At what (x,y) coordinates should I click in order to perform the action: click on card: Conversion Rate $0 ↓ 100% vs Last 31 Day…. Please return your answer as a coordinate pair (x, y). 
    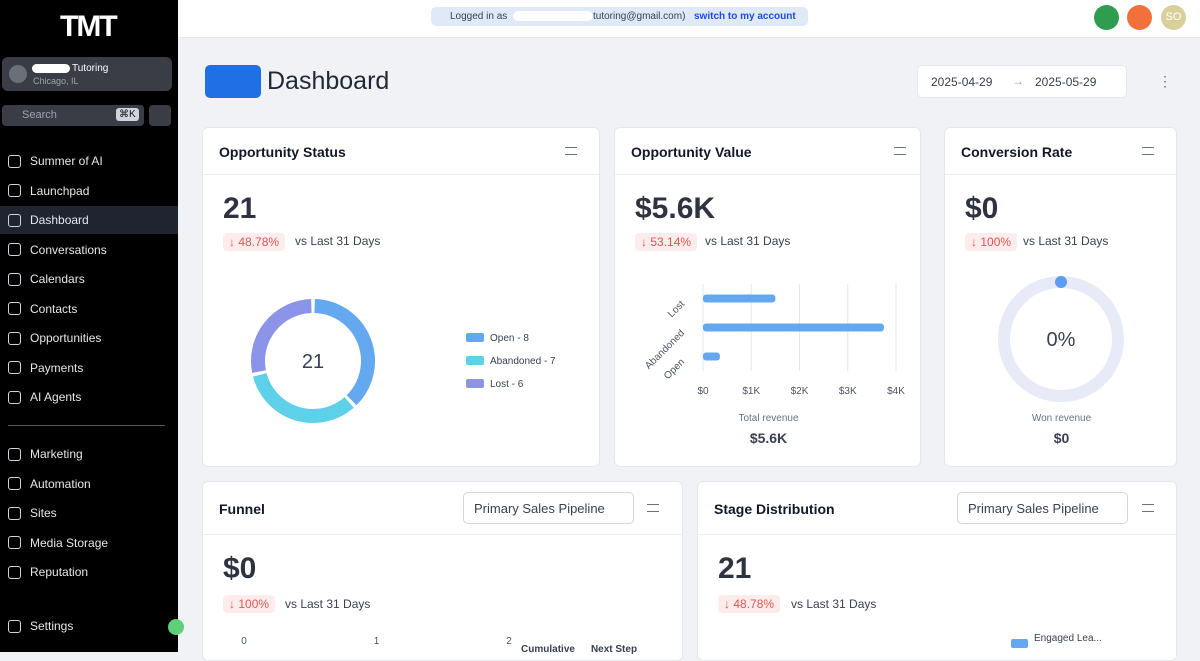
    Looking at the image, I should click on (1060, 297).